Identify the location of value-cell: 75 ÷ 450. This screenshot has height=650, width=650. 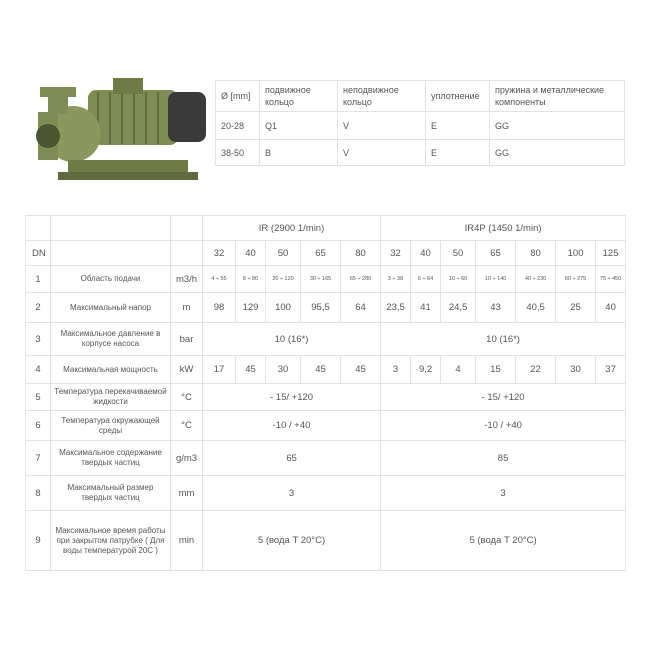
(611, 279).